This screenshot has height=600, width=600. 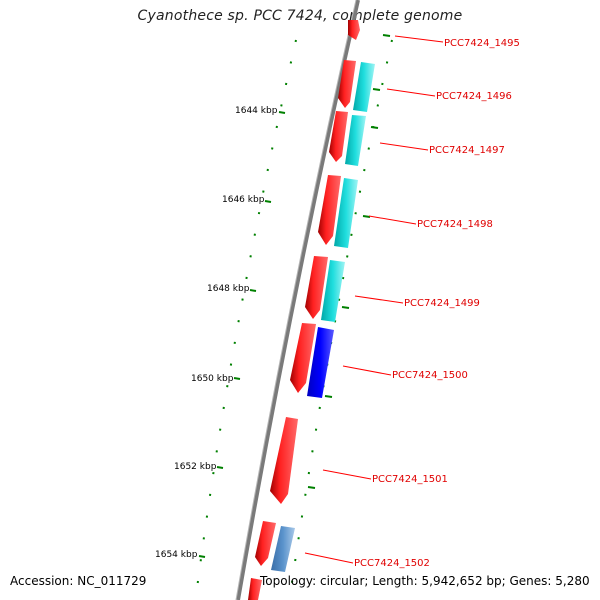 I want to click on gene-label: PCC7424_1496, so click(x=474, y=96).